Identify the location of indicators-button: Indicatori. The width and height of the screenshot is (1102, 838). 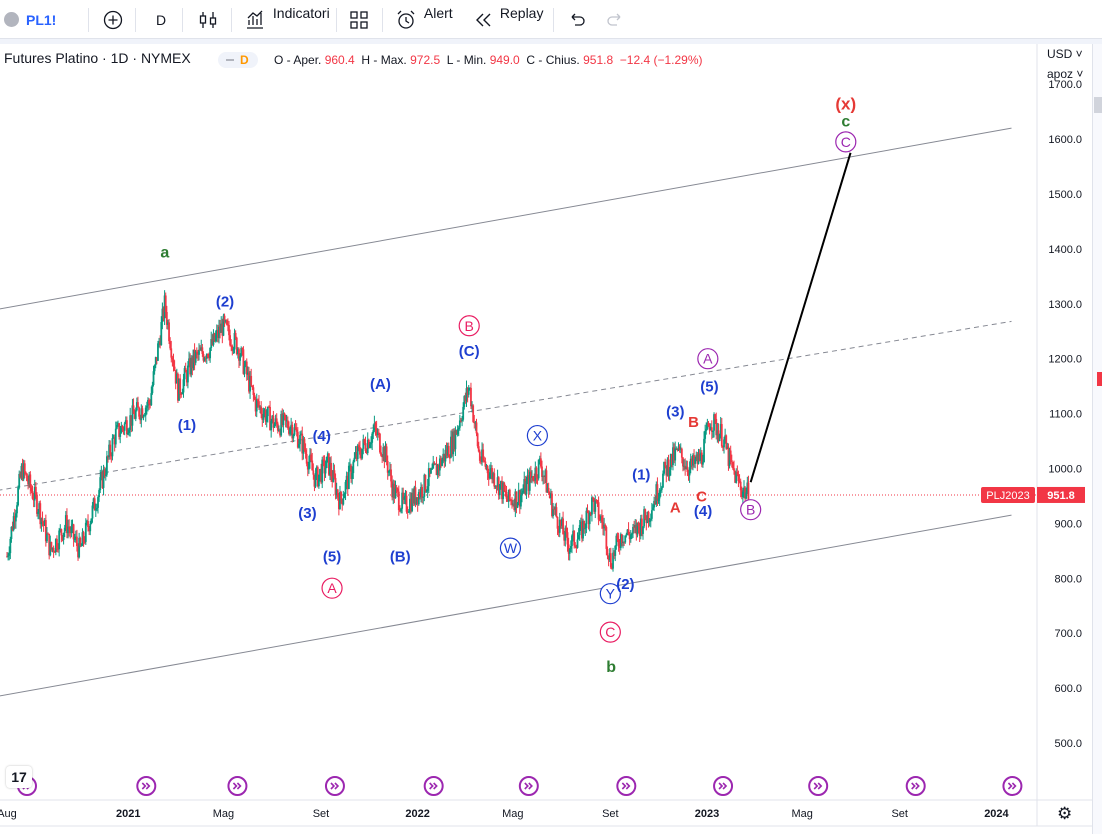
(287, 18).